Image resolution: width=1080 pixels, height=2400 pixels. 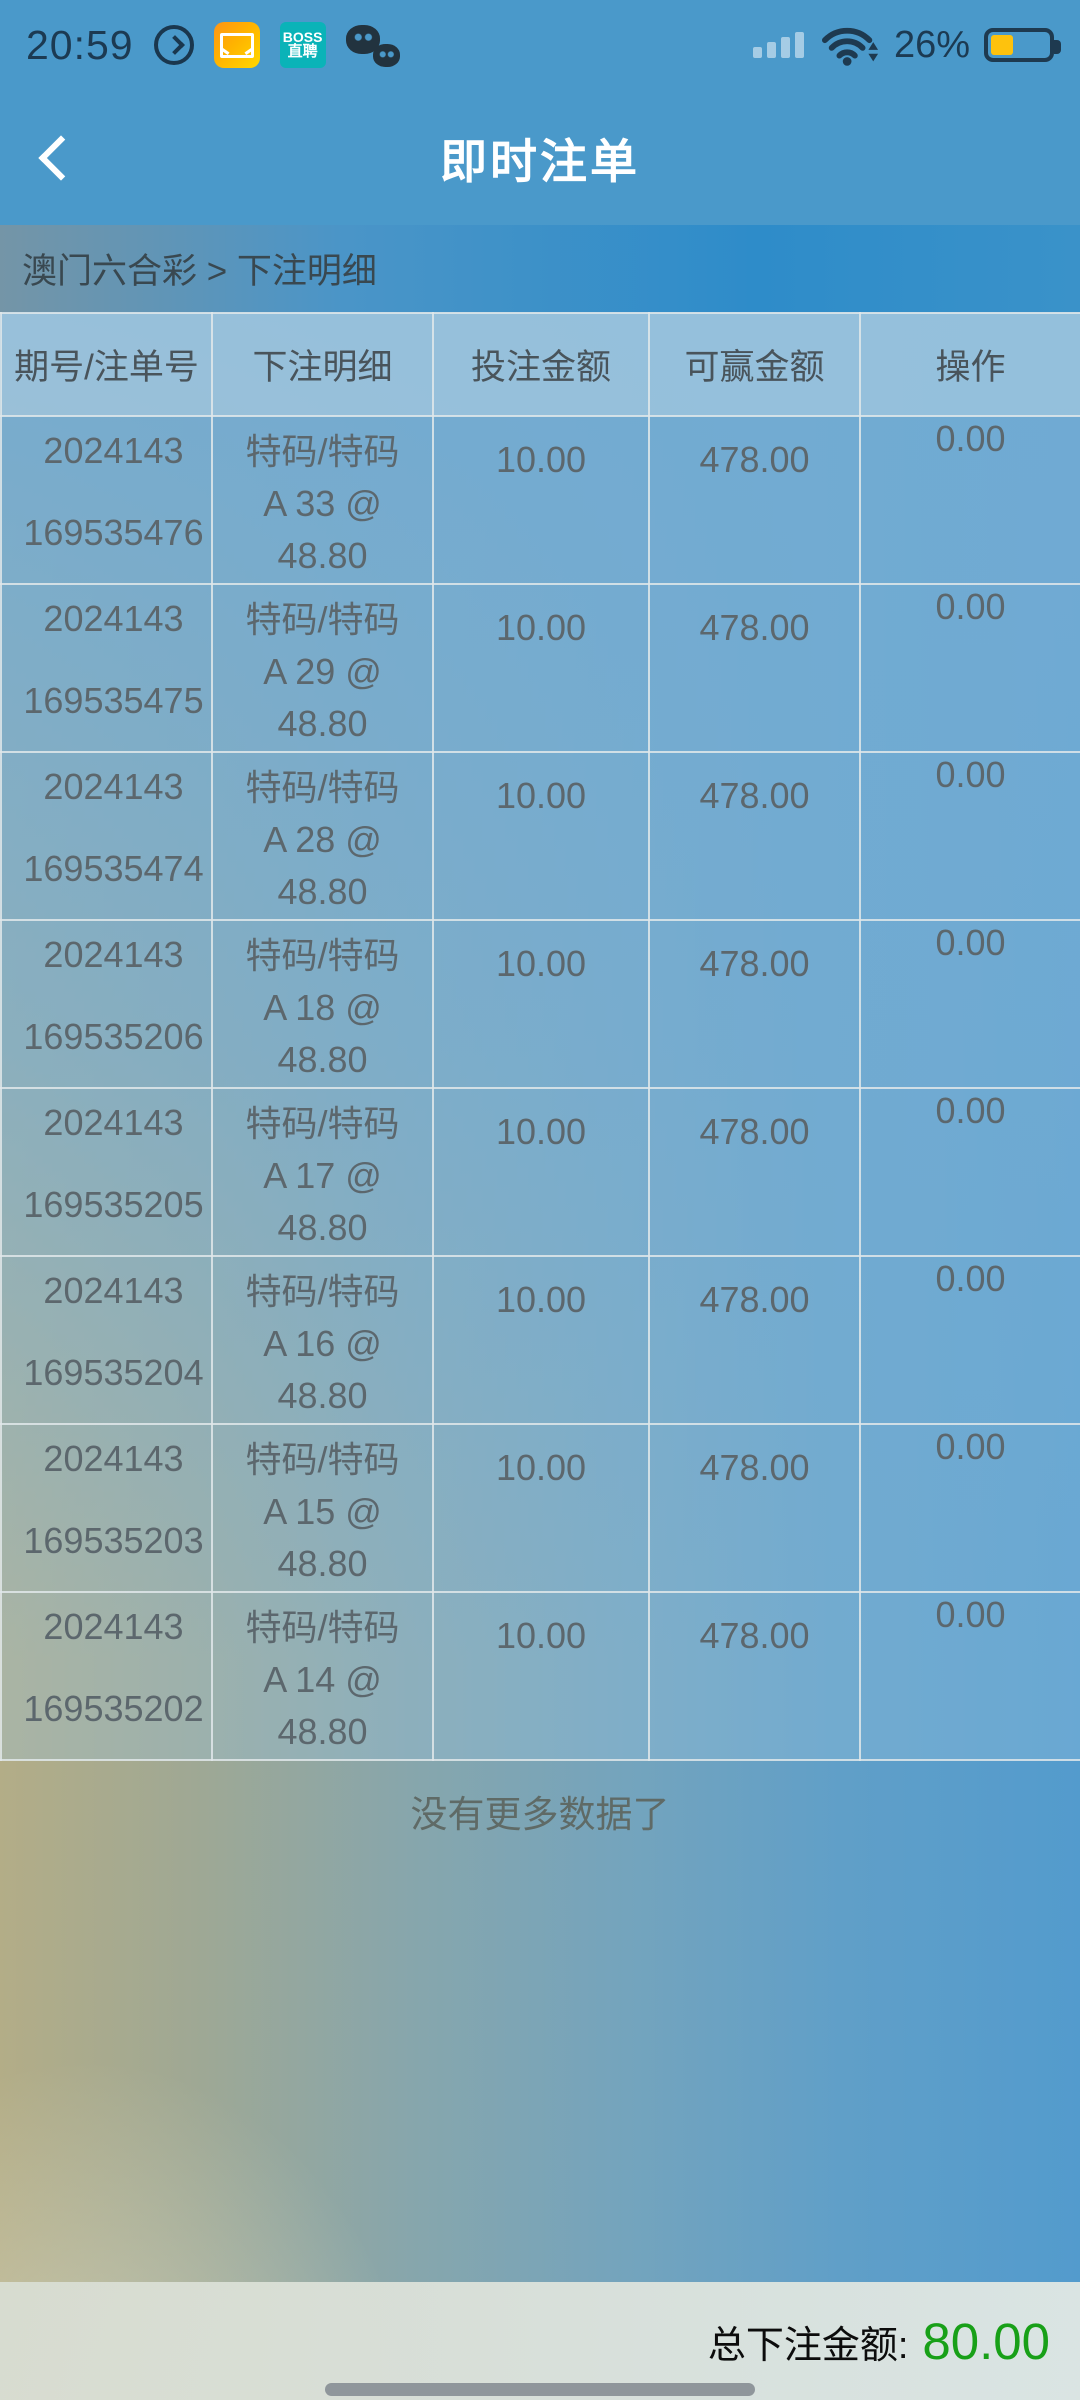 I want to click on cell-bet-detail: 特码/特码 A 18 @ 48.80, so click(x=322, y=1004).